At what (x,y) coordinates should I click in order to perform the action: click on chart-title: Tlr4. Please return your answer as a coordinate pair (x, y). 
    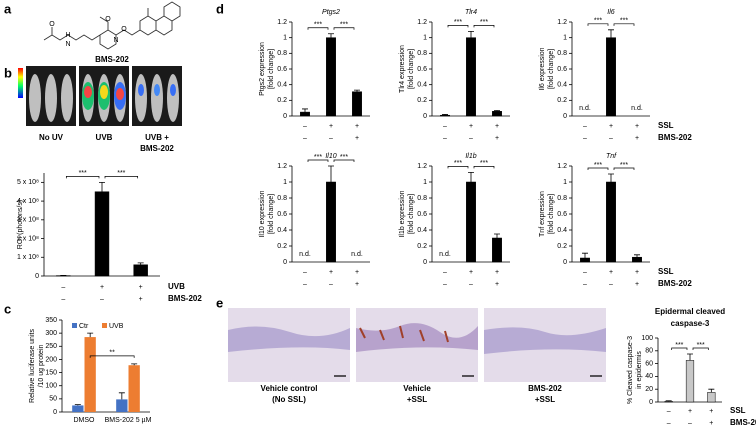
    Looking at the image, I should click on (471, 12).